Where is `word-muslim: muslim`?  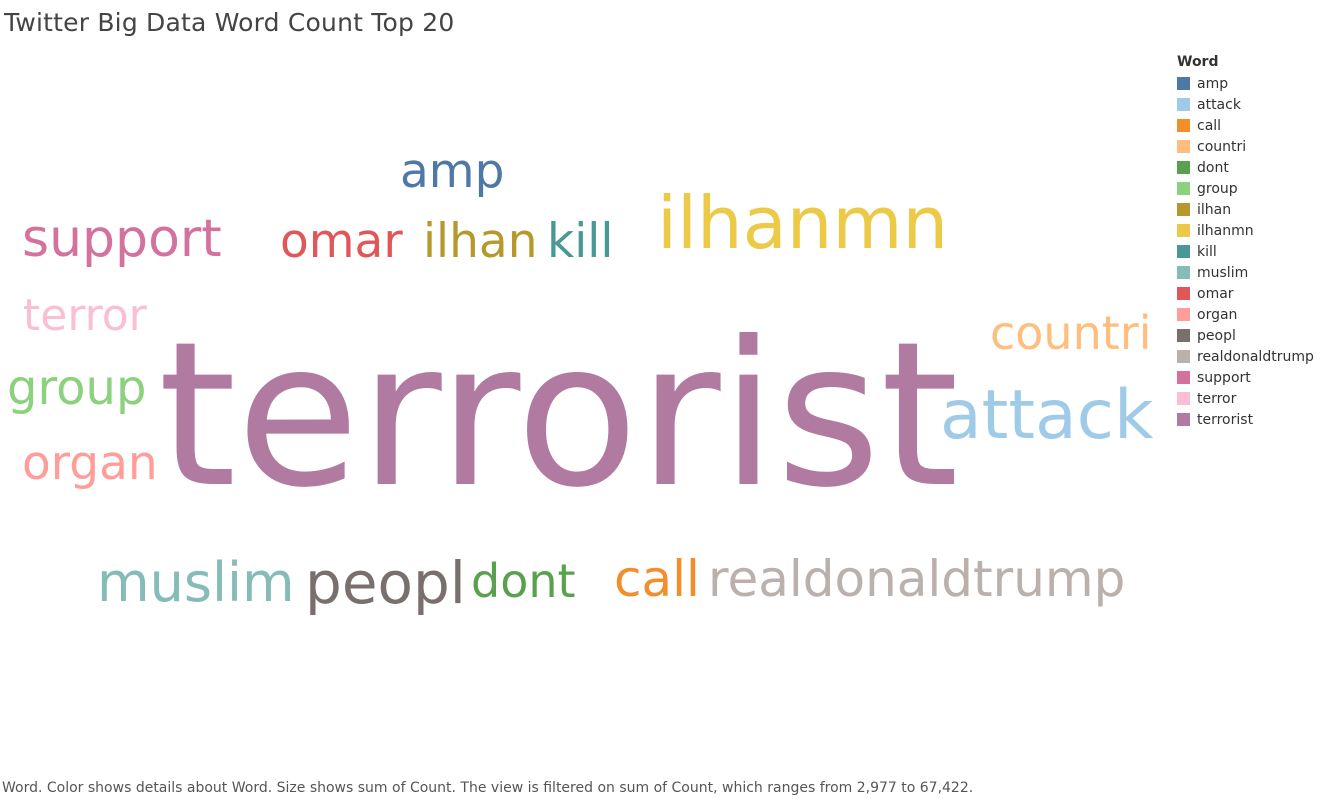
word-muslim: muslim is located at coordinates (196, 582).